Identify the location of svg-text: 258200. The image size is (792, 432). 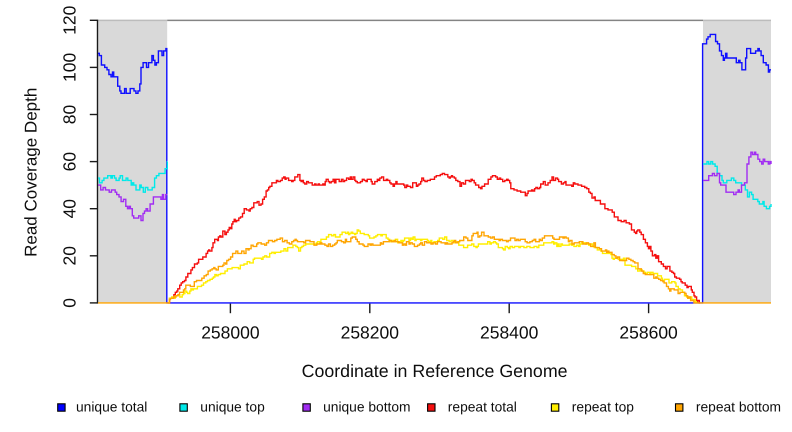
(370, 332).